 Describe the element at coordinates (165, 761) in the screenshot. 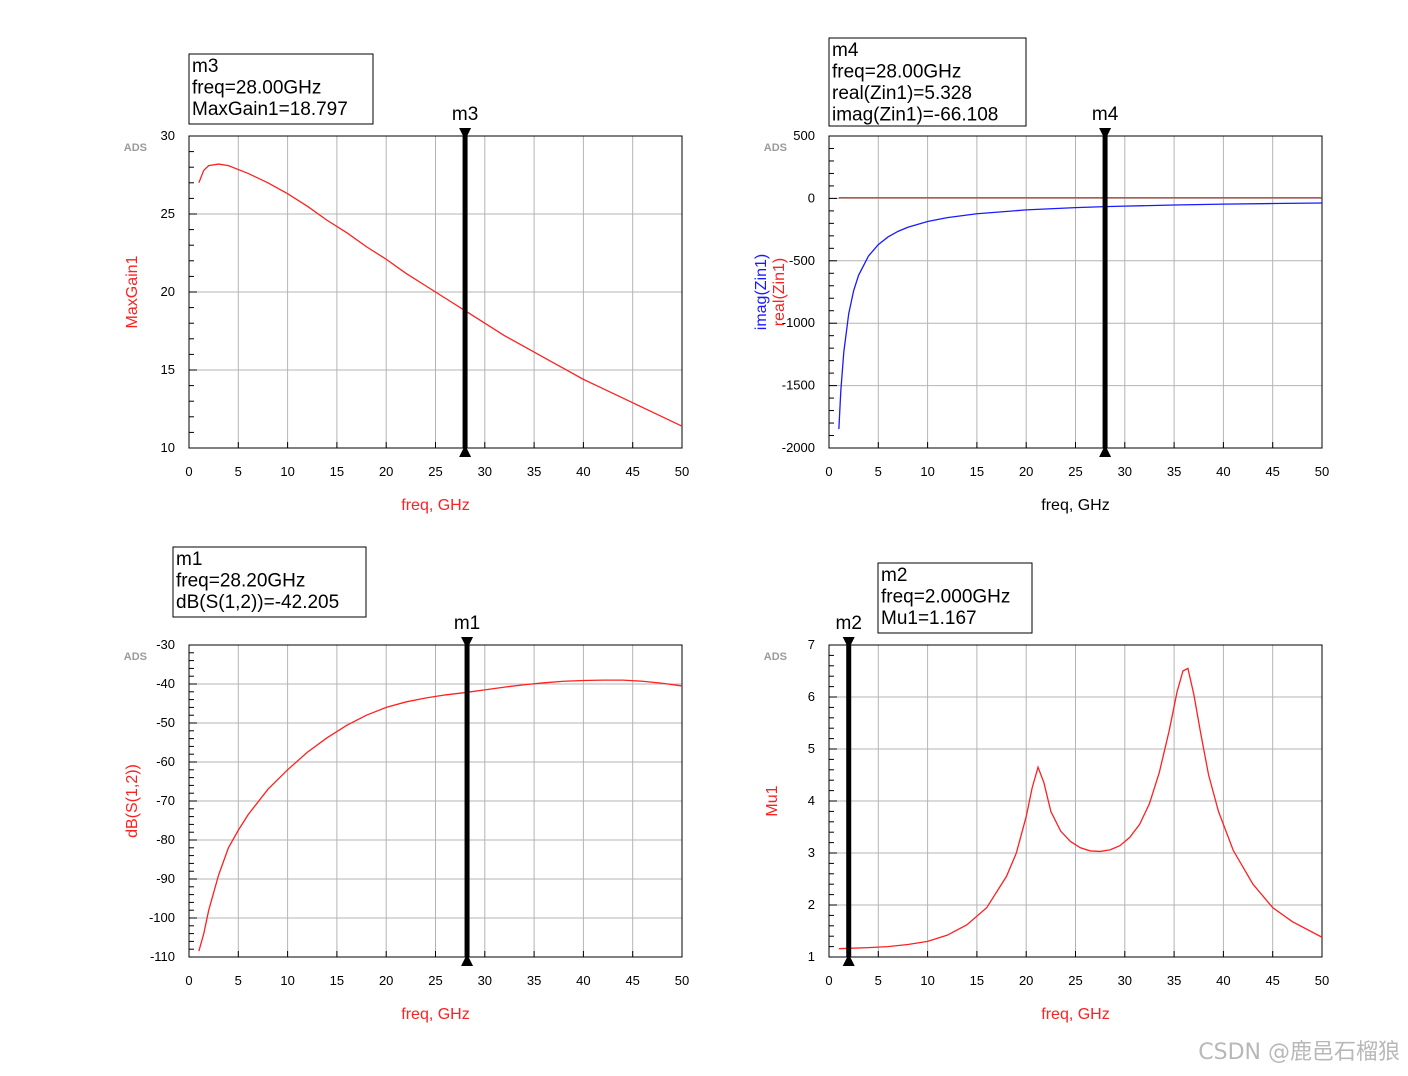

I see `y-tick-label: -60` at that location.